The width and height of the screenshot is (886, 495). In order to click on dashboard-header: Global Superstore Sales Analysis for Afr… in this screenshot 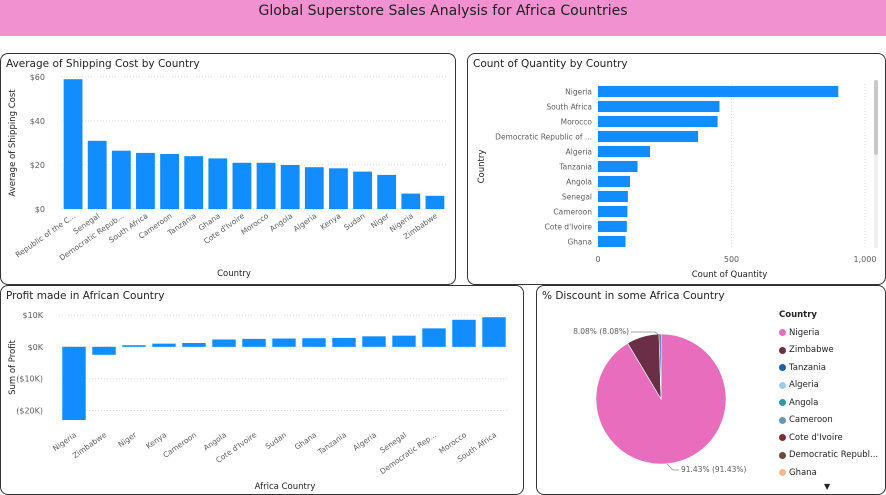, I will do `click(443, 18)`.